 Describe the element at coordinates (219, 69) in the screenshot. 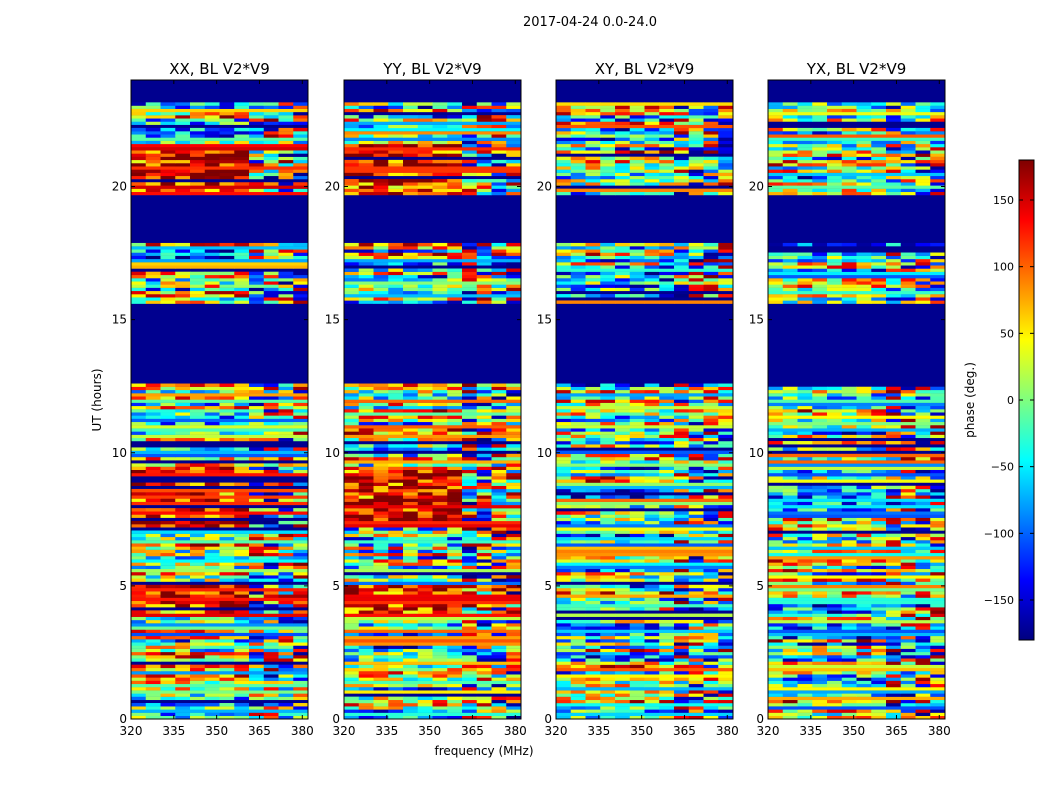

I see `panel-title: XX, BL V2*V9` at that location.